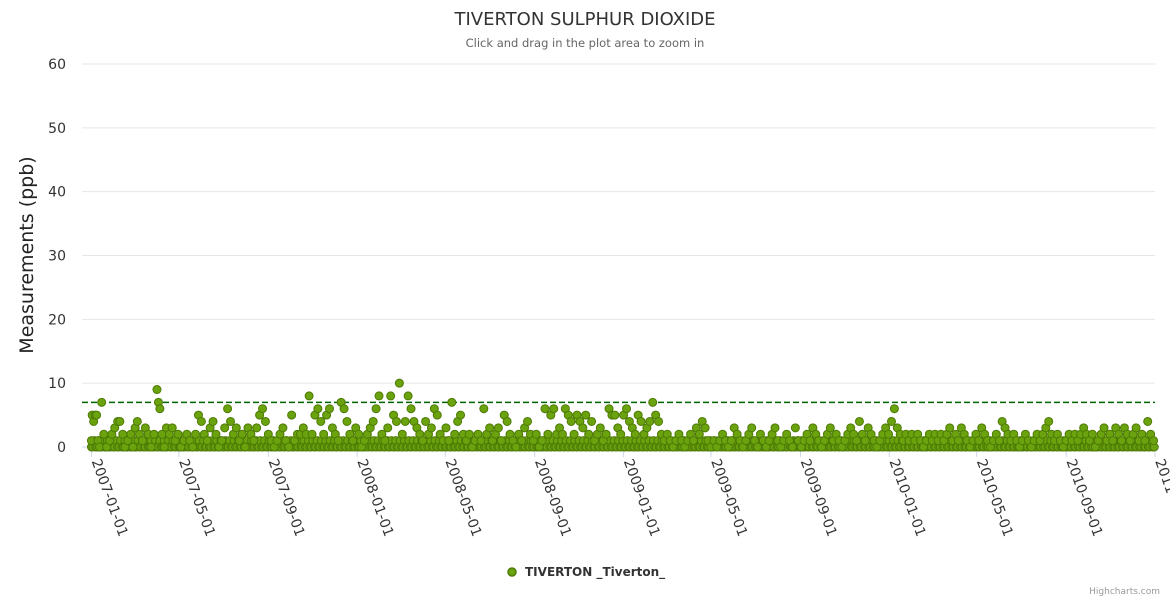 This screenshot has width=1170, height=600. Describe the element at coordinates (622, 415) in the screenshot. I see `scatter-series` at that location.